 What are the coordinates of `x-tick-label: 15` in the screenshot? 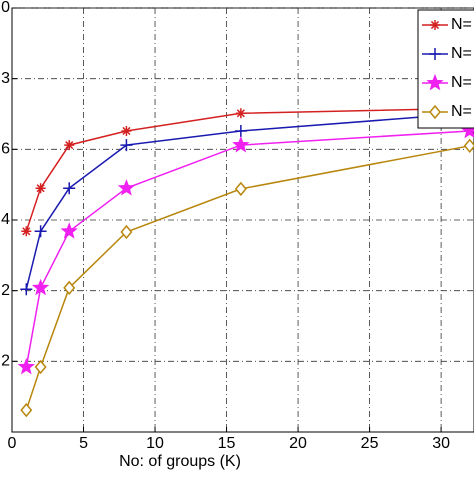 It's located at (227, 443).